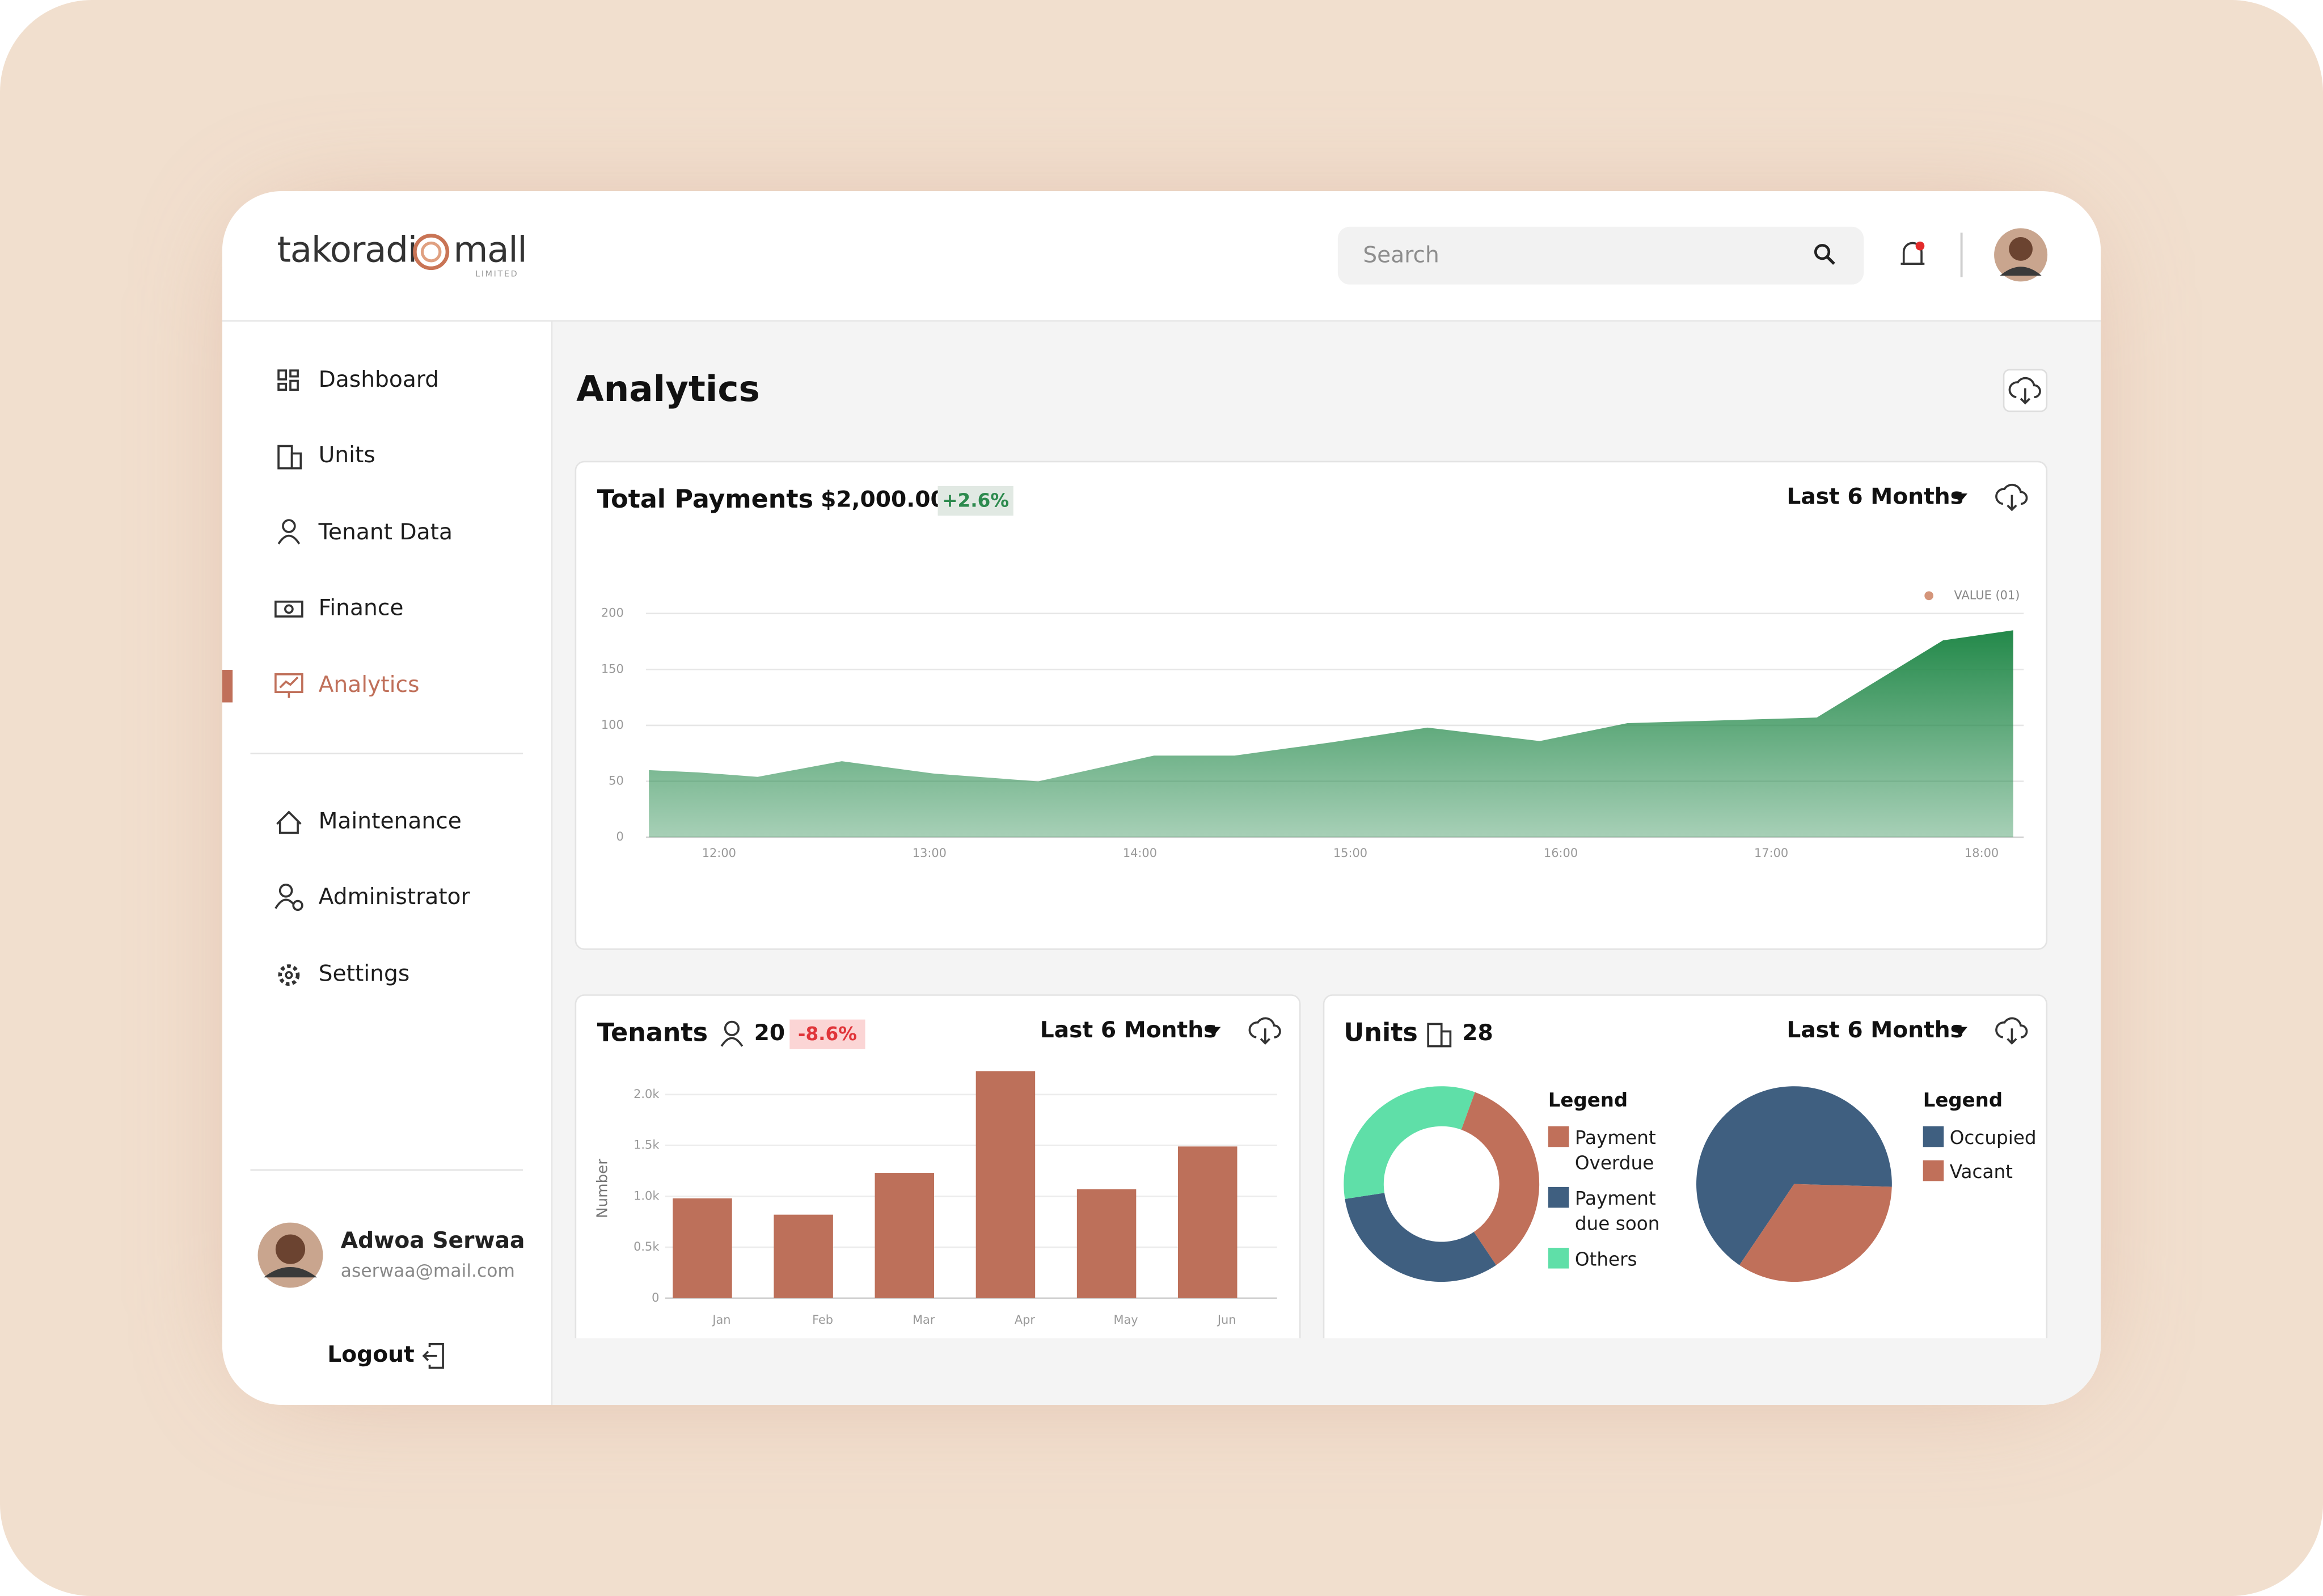 The height and width of the screenshot is (1596, 2323). What do you see at coordinates (1331, 734) in the screenshot?
I see `area` at bounding box center [1331, 734].